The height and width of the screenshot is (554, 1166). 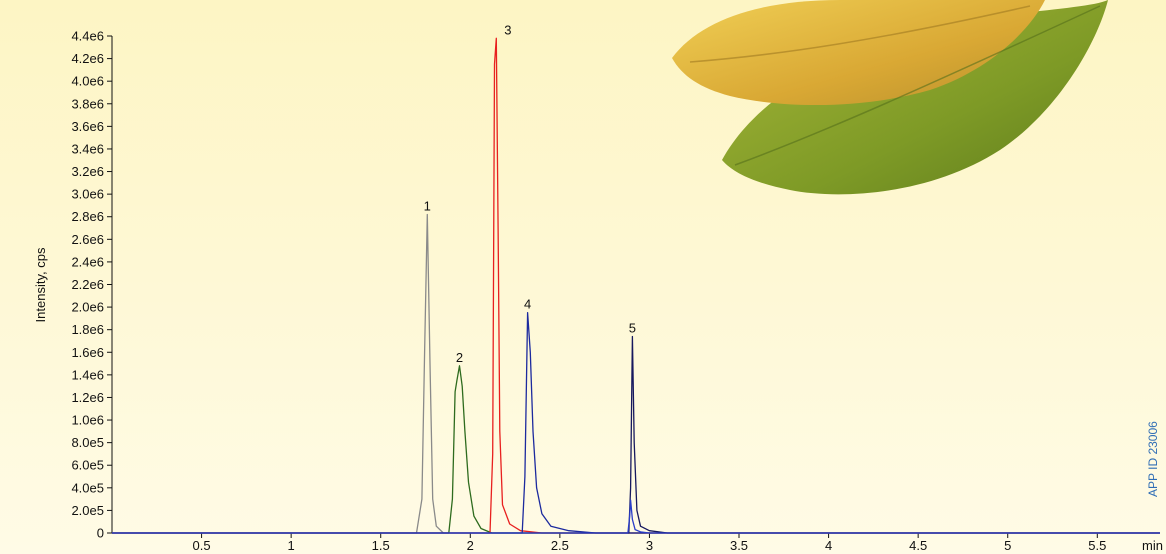 I want to click on y-tick-label: 4.4e6, so click(x=87, y=36).